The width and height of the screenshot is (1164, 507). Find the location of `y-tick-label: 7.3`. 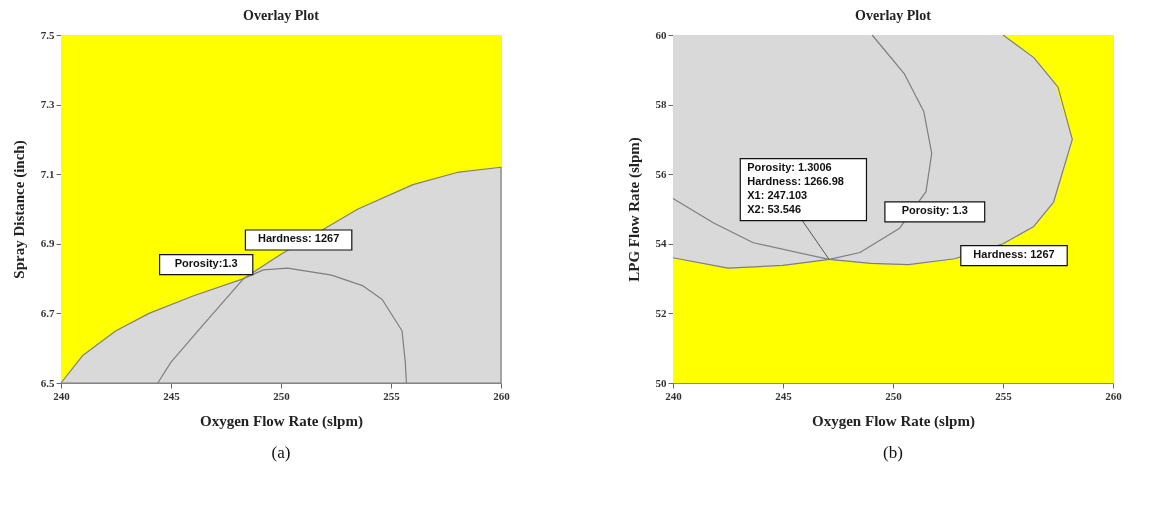

y-tick-label: 7.3 is located at coordinates (47, 104).